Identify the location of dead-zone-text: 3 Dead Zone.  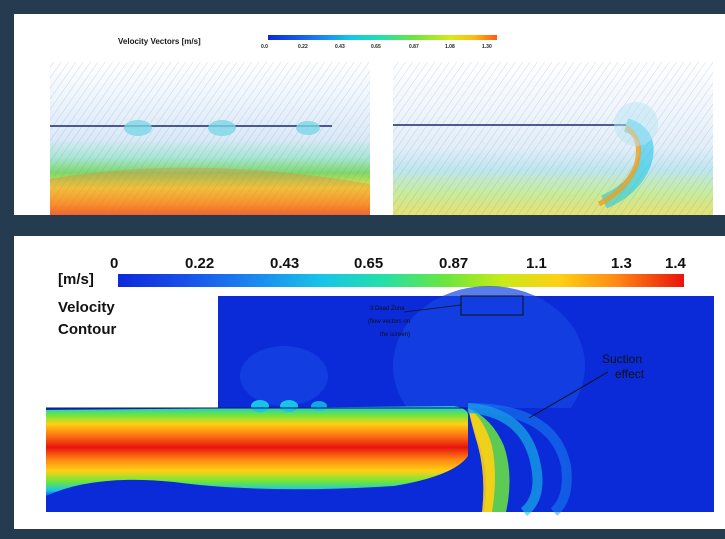
(387, 309).